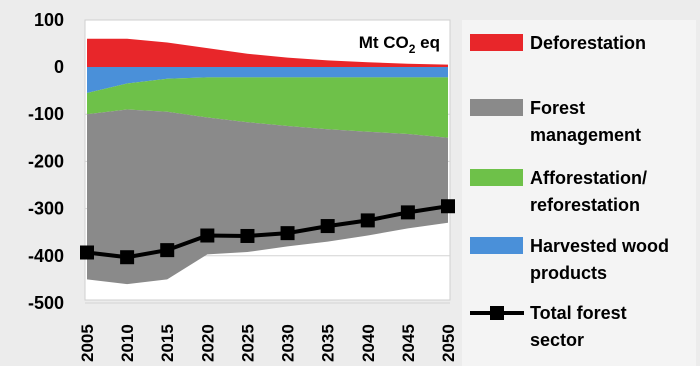 Image resolution: width=700 pixels, height=366 pixels. Describe the element at coordinates (368, 343) in the screenshot. I see `x-tick-label: 2040` at that location.